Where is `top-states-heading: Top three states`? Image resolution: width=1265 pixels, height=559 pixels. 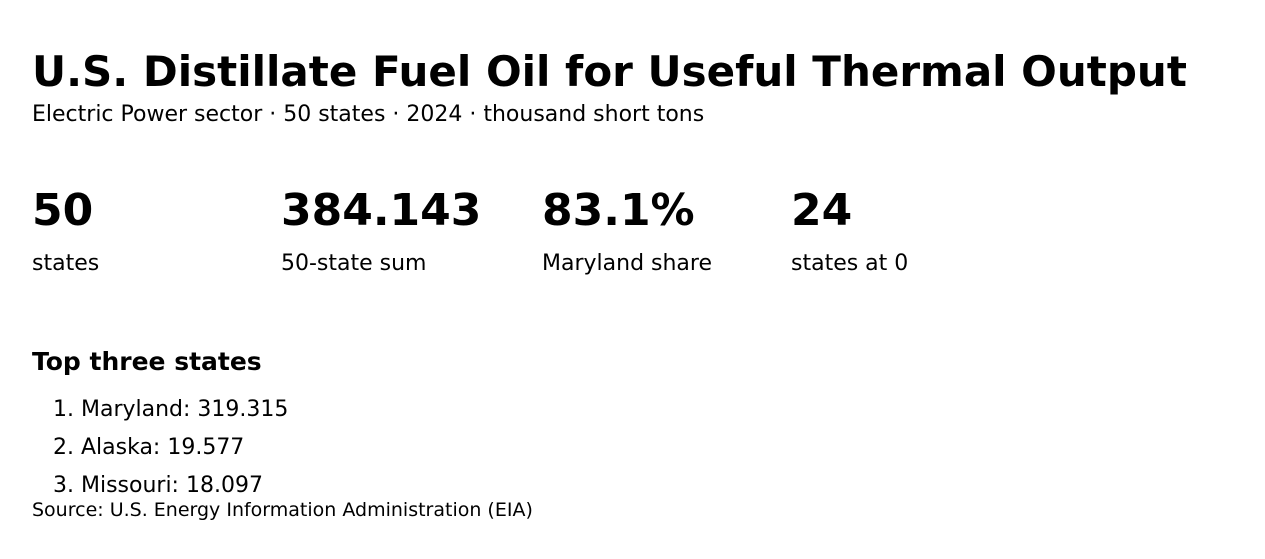
top-states-heading: Top three states is located at coordinates (147, 361).